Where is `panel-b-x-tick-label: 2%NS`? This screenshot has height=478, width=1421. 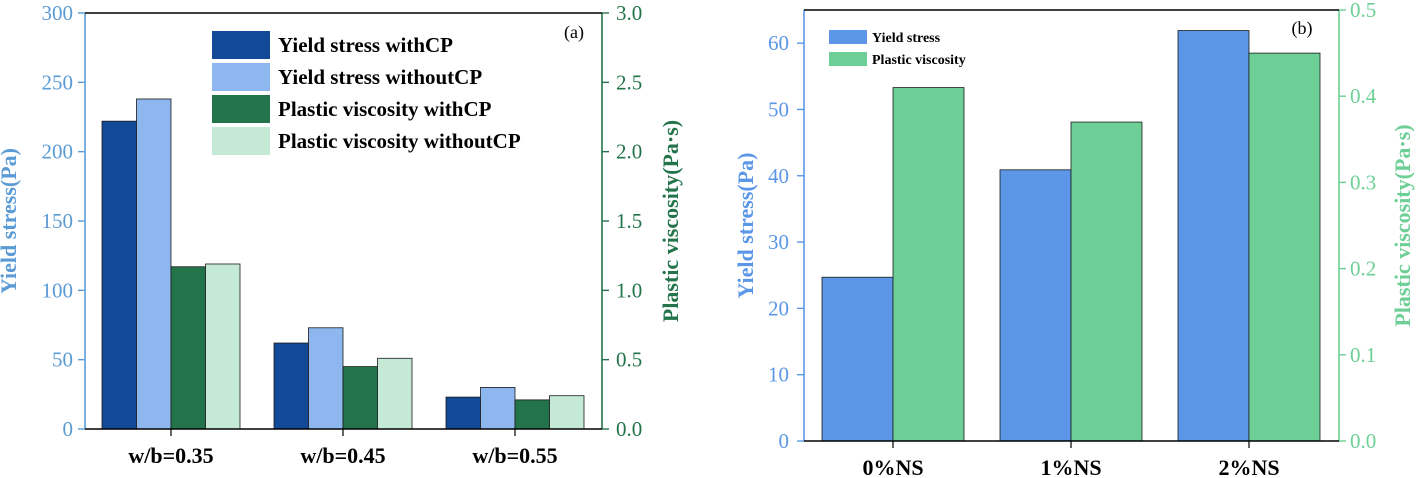 panel-b-x-tick-label: 2%NS is located at coordinates (1248, 466).